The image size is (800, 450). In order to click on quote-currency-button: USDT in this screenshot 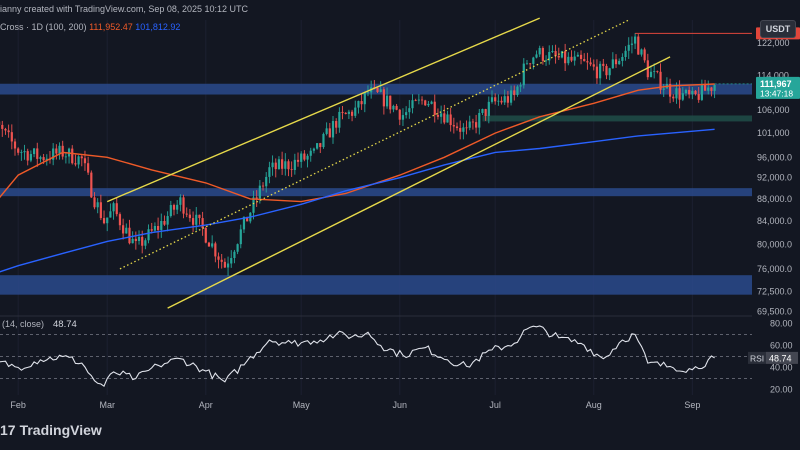, I will do `click(778, 29)`.